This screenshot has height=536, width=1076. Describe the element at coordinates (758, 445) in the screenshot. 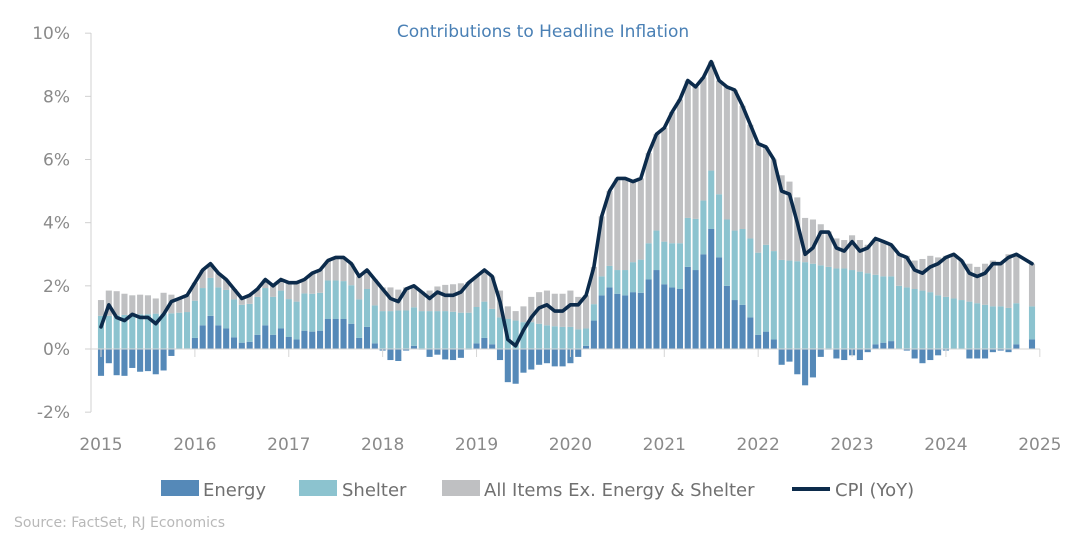

I see `x-tick-label: 2022` at that location.